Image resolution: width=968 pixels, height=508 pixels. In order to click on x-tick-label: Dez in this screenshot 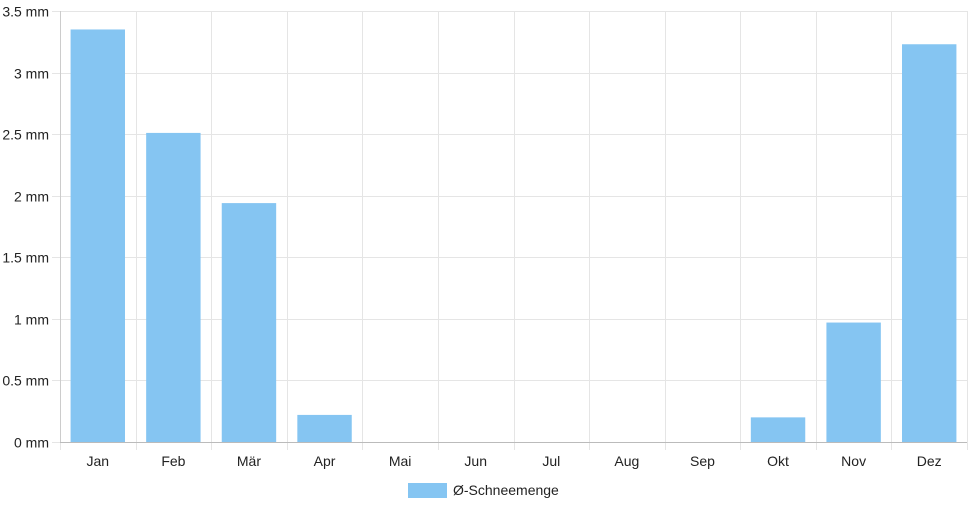, I will do `click(929, 461)`.